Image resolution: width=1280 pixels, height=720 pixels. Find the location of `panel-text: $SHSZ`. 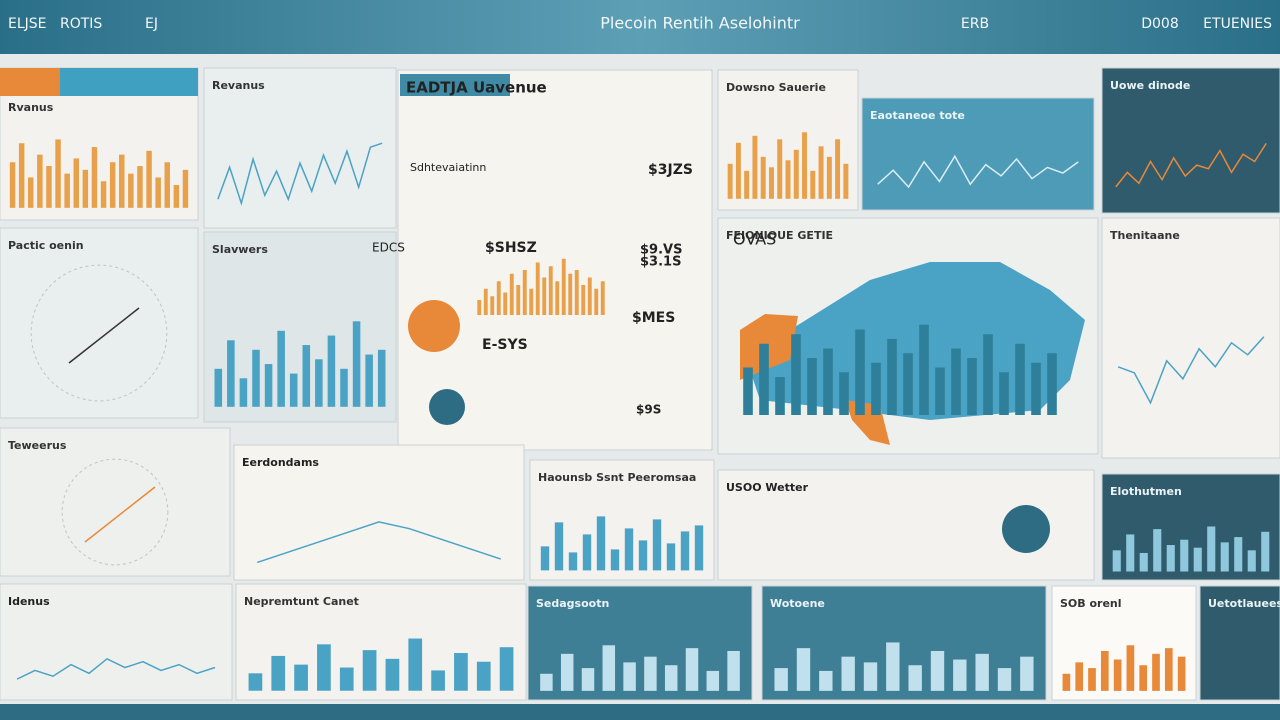

panel-text: $SHSZ is located at coordinates (511, 248).